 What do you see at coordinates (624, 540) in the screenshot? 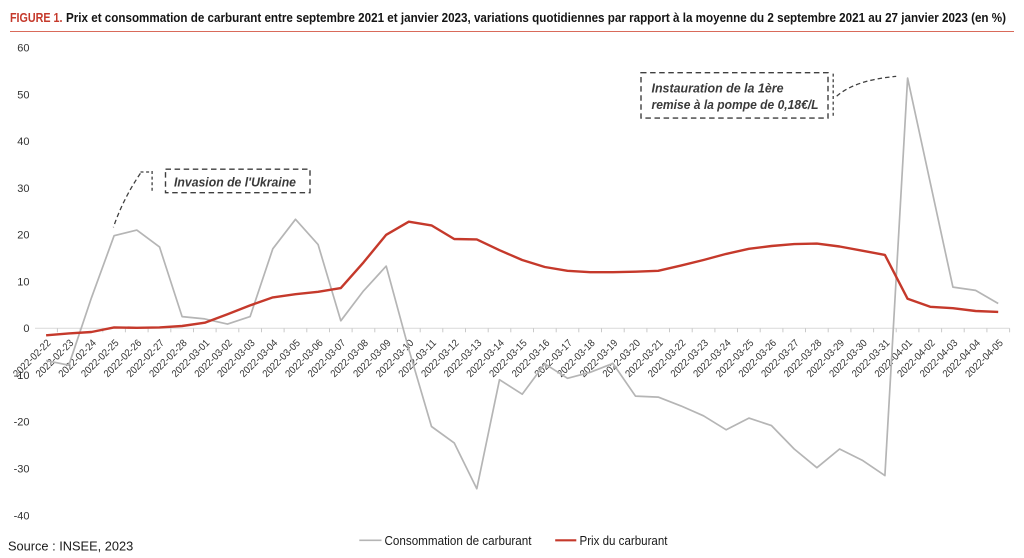
I see `svg-text: Prix du carburant` at bounding box center [624, 540].